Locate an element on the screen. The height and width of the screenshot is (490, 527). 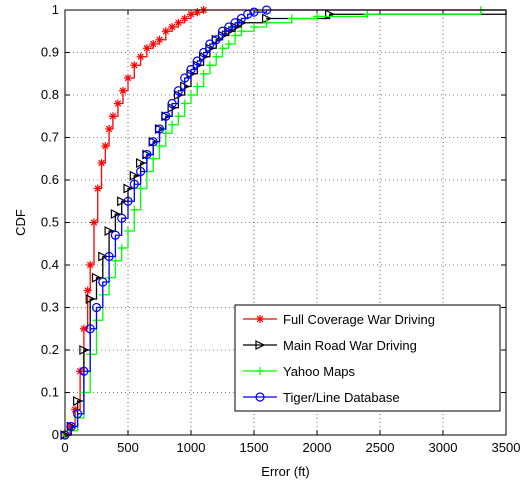
legend-label: Tiger/Line Database is located at coordinates (341, 397).